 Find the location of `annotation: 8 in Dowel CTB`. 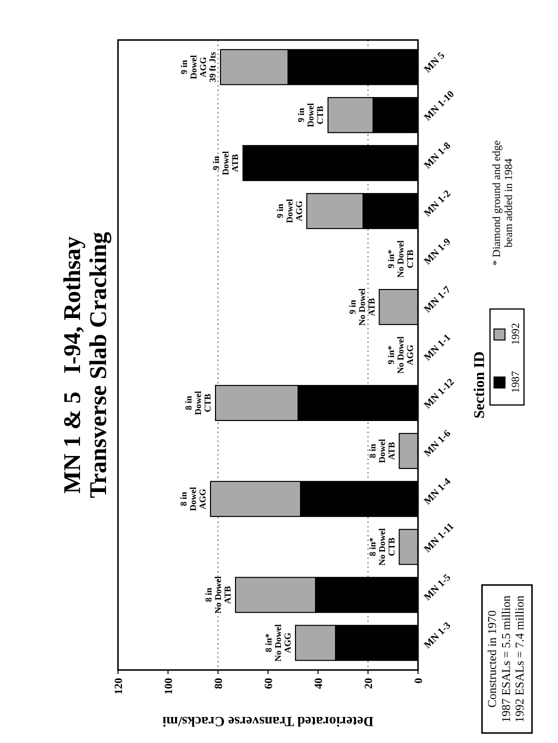

annotation: 8 in Dowel CTB is located at coordinates (198, 402).